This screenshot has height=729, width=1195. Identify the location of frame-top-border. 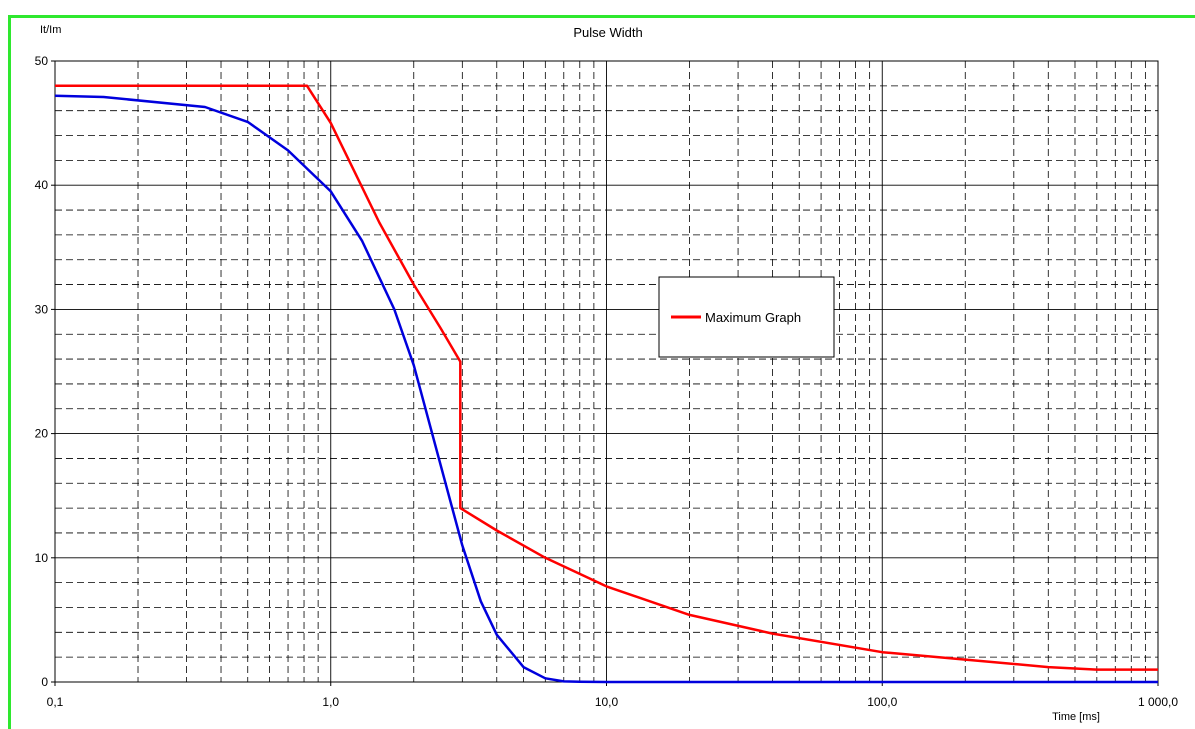
(601, 16).